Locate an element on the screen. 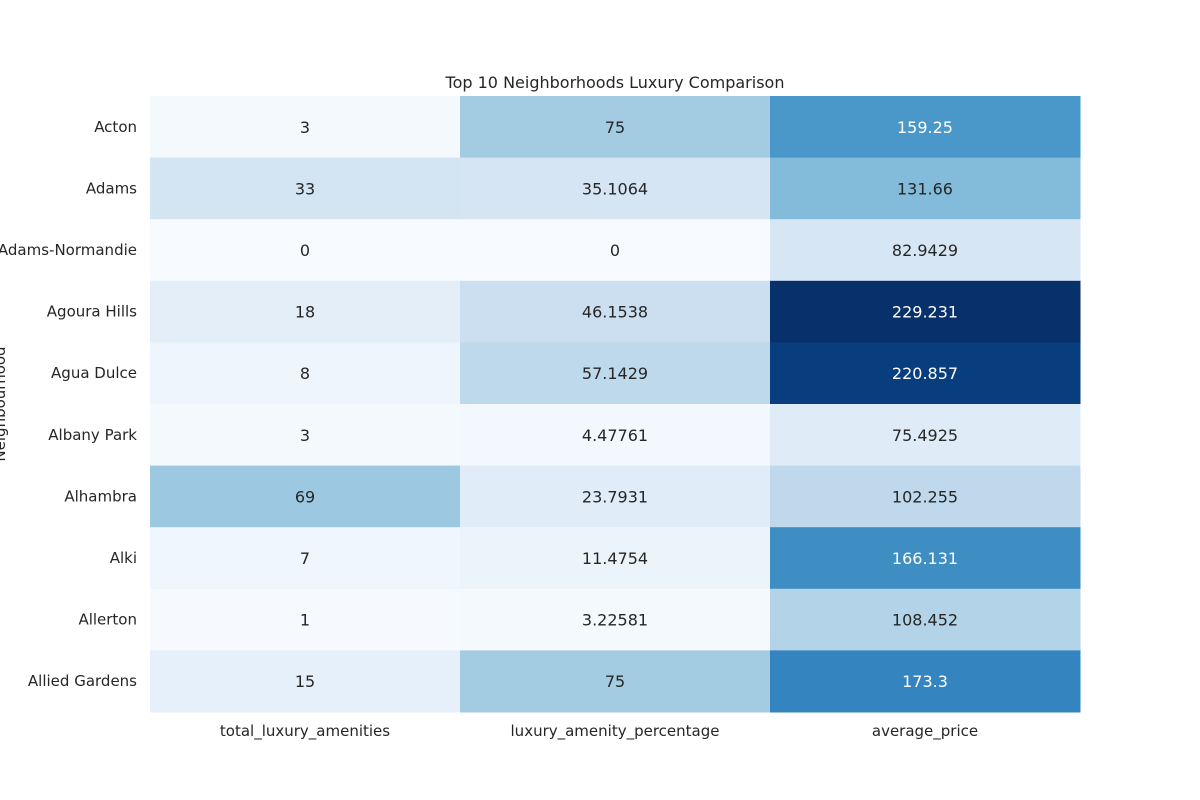  cell-value-label: 35.1064 is located at coordinates (615, 188).